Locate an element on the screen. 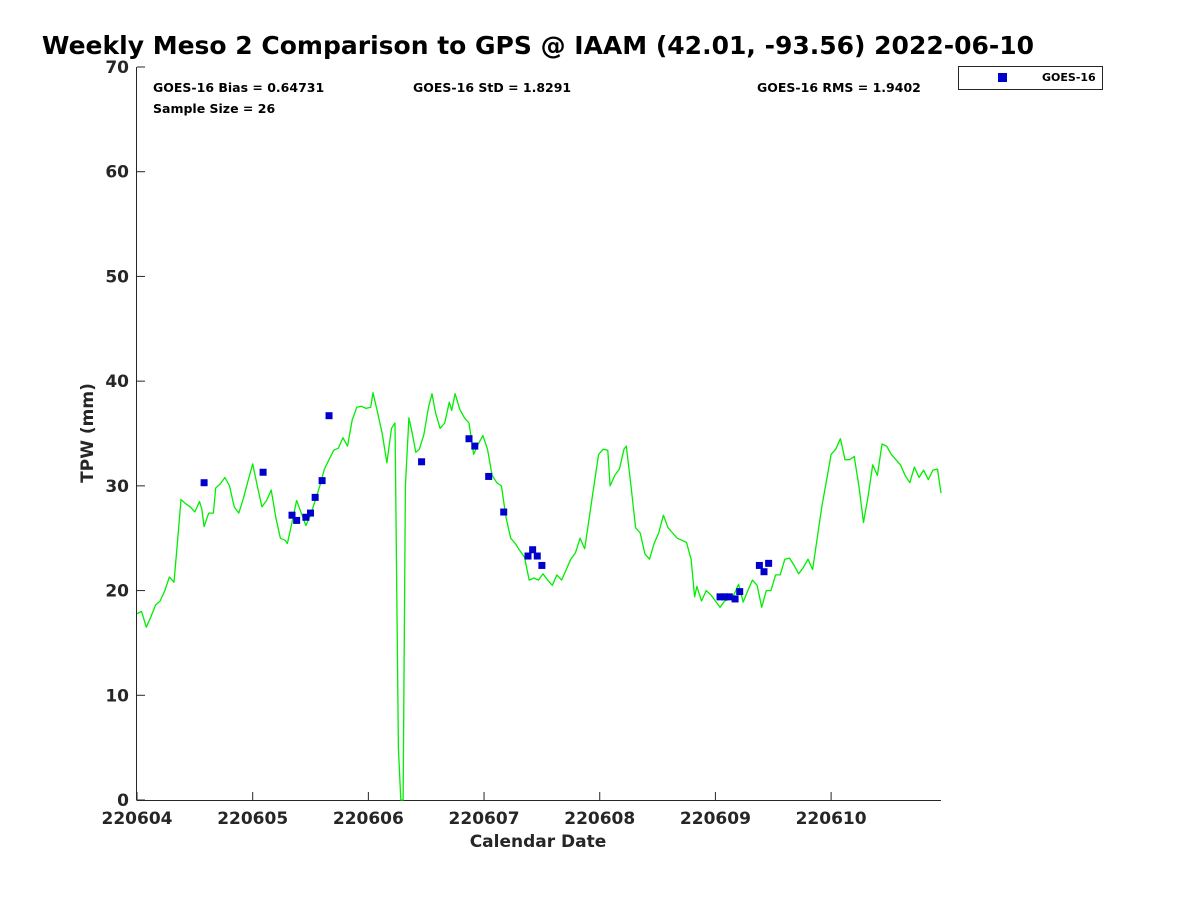 This screenshot has height=900, width=1200. y-tick-label: 0 is located at coordinates (123, 801).